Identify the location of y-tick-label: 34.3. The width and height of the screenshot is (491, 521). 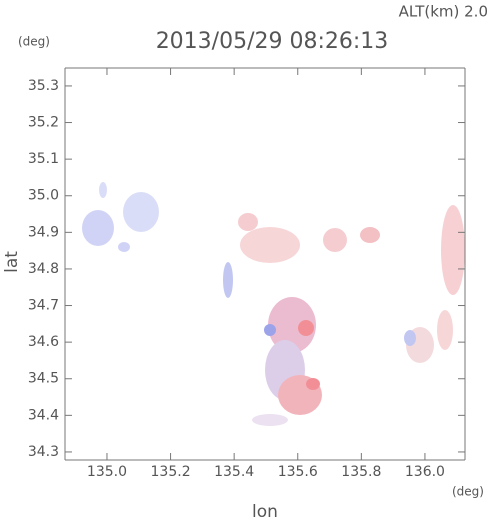
(43, 452).